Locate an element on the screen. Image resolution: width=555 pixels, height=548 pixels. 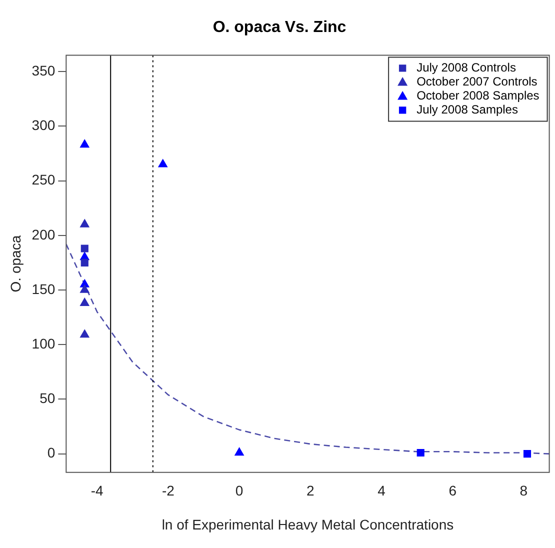
legend-label: October 2007 Controls is located at coordinates (477, 81).